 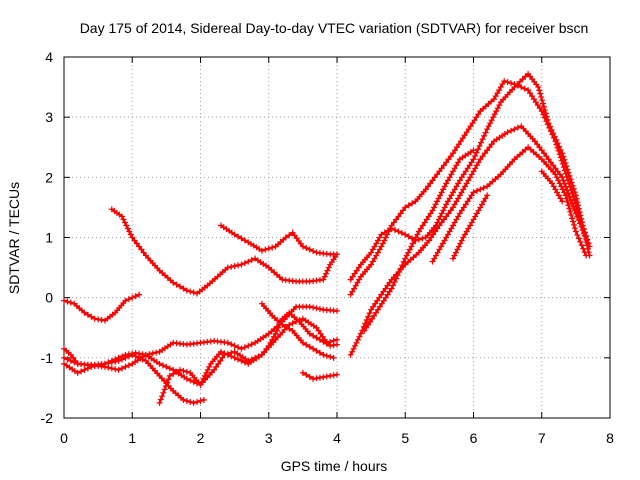 What do you see at coordinates (49, 177) in the screenshot?
I see `y-tick-label: 2` at bounding box center [49, 177].